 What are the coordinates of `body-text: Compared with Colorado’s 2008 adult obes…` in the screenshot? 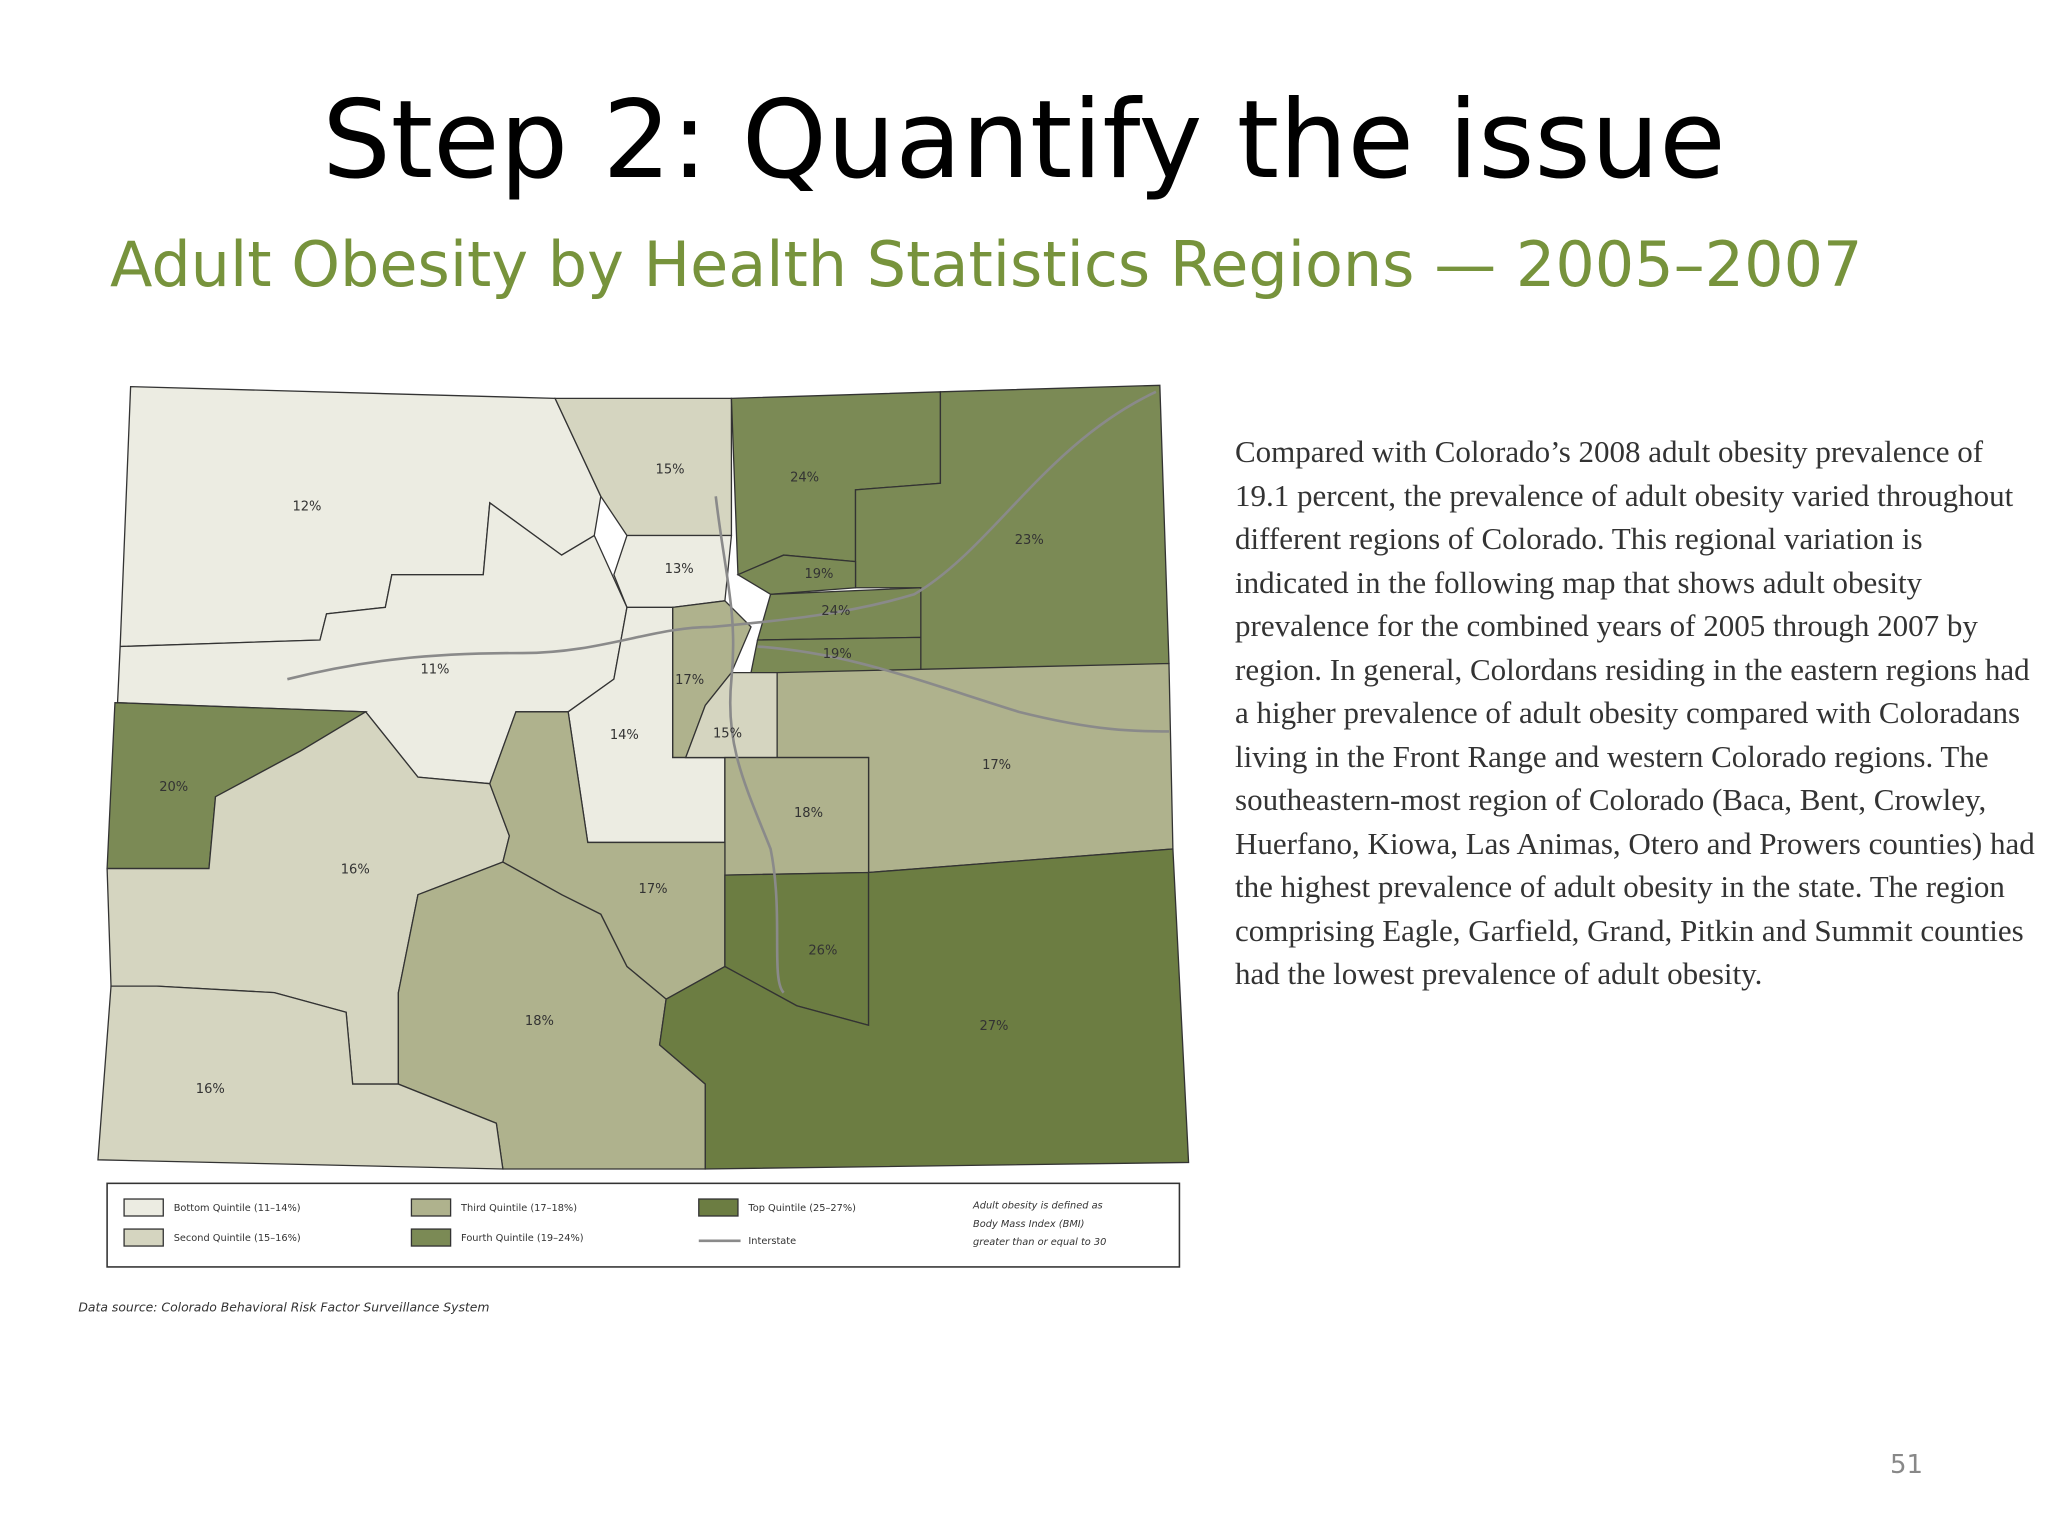 It's located at (1635, 712).